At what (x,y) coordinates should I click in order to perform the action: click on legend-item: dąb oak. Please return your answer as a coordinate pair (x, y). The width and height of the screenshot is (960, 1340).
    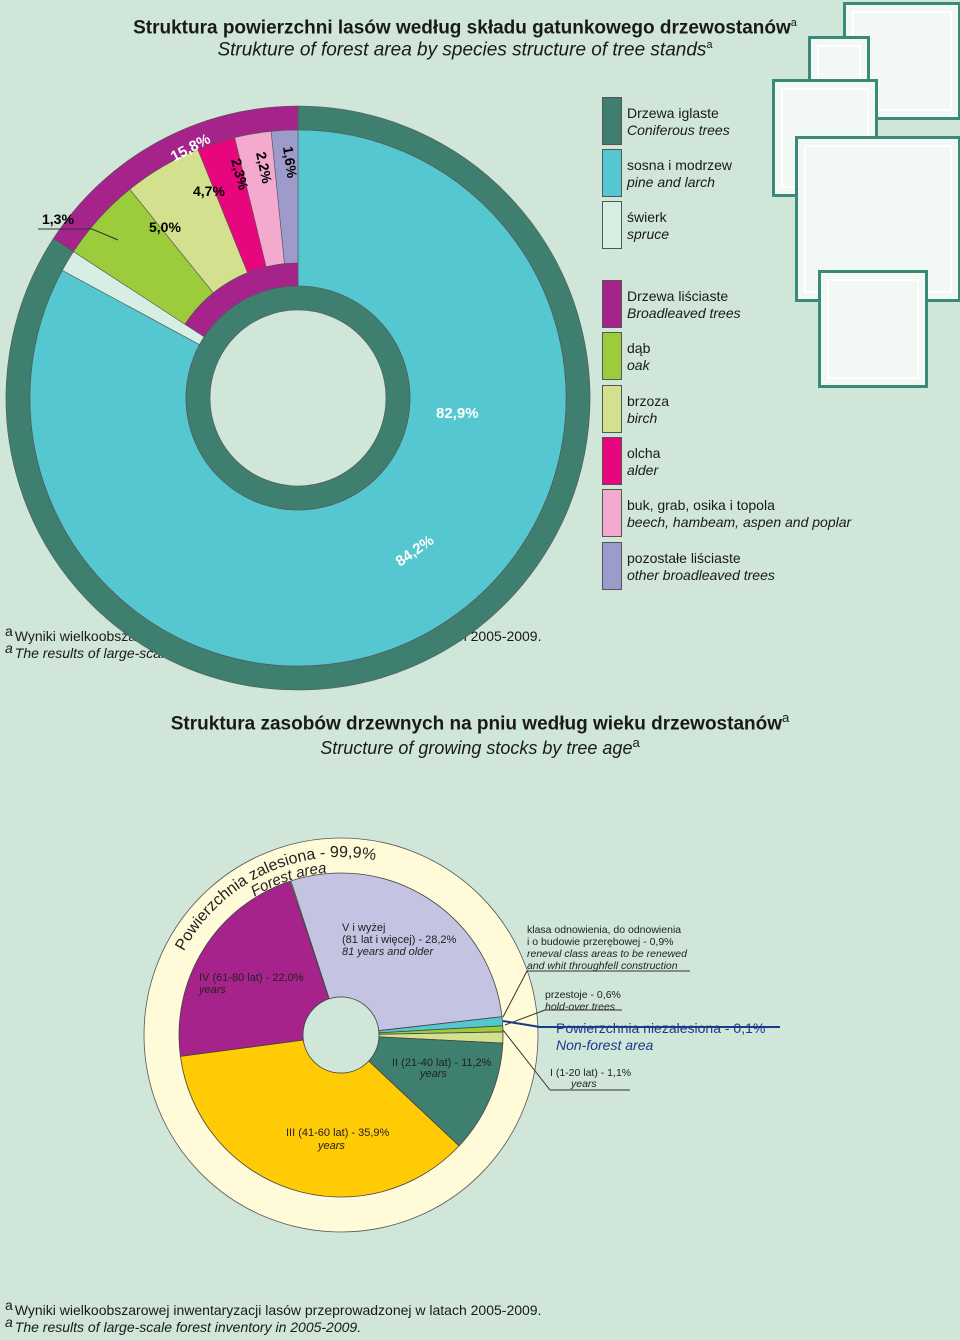
    Looking at the image, I should click on (781, 356).